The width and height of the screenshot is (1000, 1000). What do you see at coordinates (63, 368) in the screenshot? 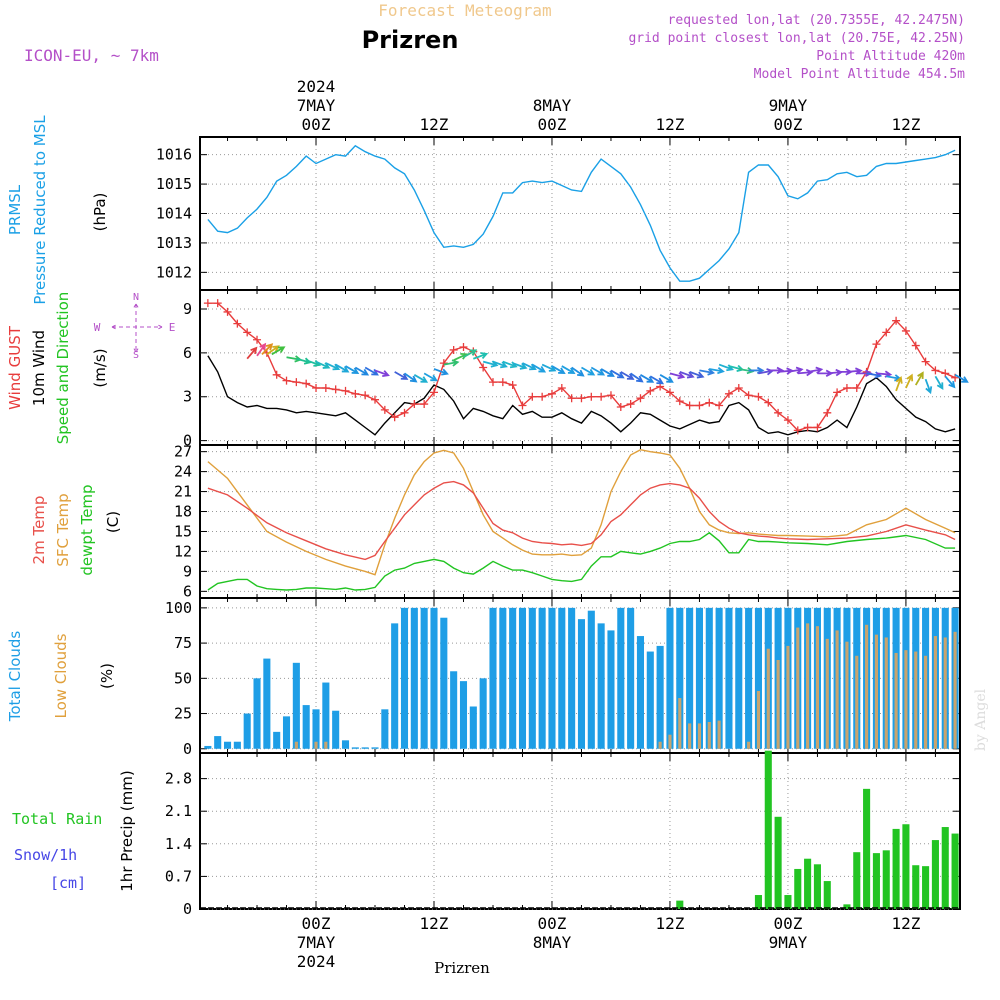
I see `wind-direction-label: Speed and Direction` at bounding box center [63, 368].